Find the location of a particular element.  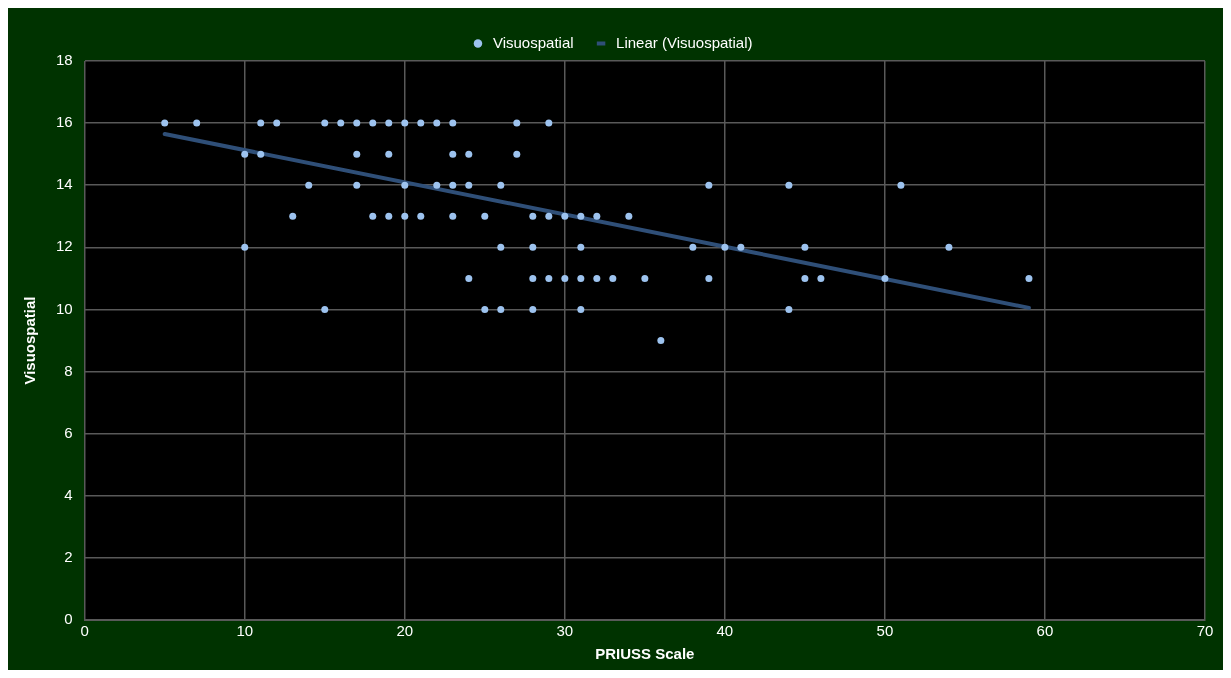

y-tick-label: 18 is located at coordinates (64, 60).